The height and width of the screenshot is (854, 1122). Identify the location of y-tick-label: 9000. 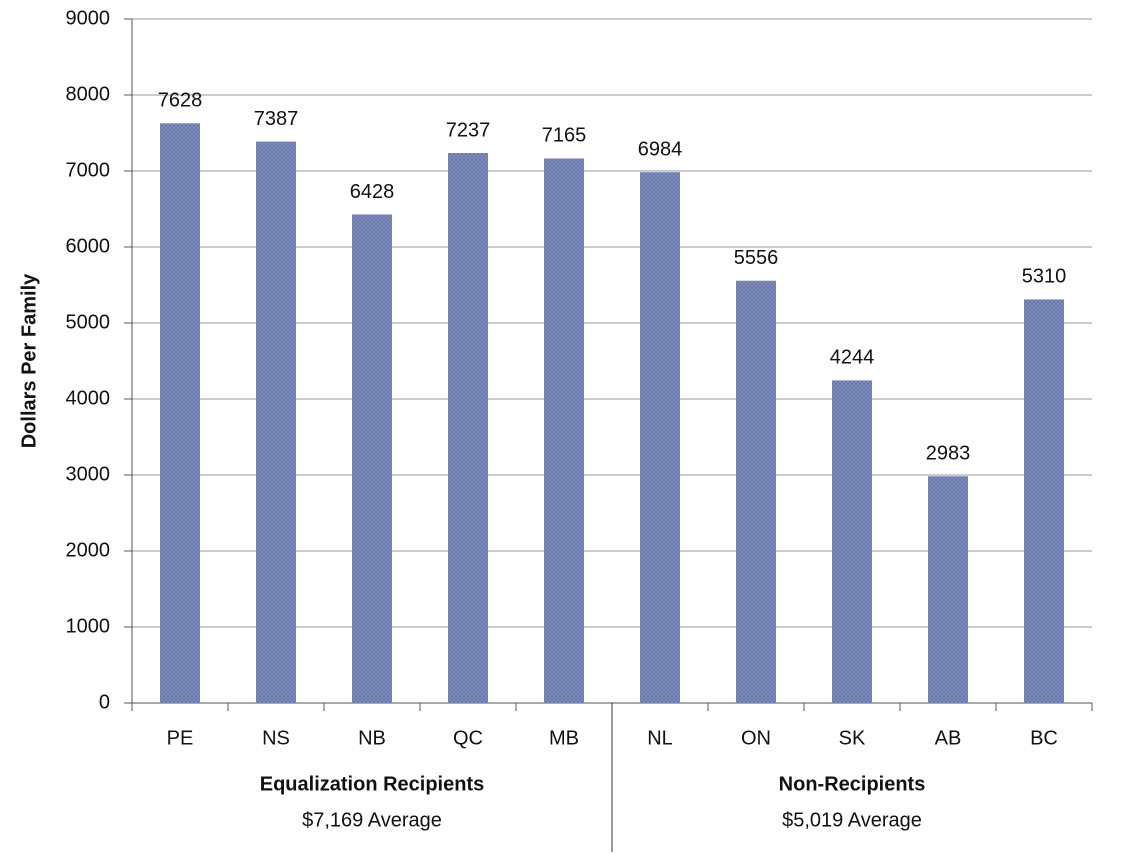
(88, 18).